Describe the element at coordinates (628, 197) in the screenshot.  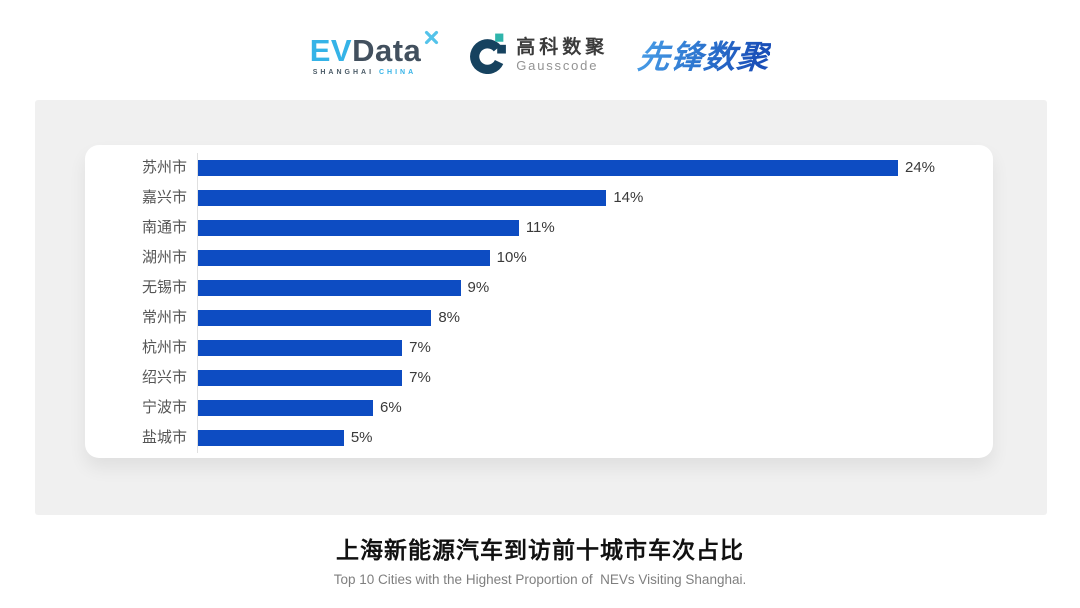
I see `value-label: 14%` at that location.